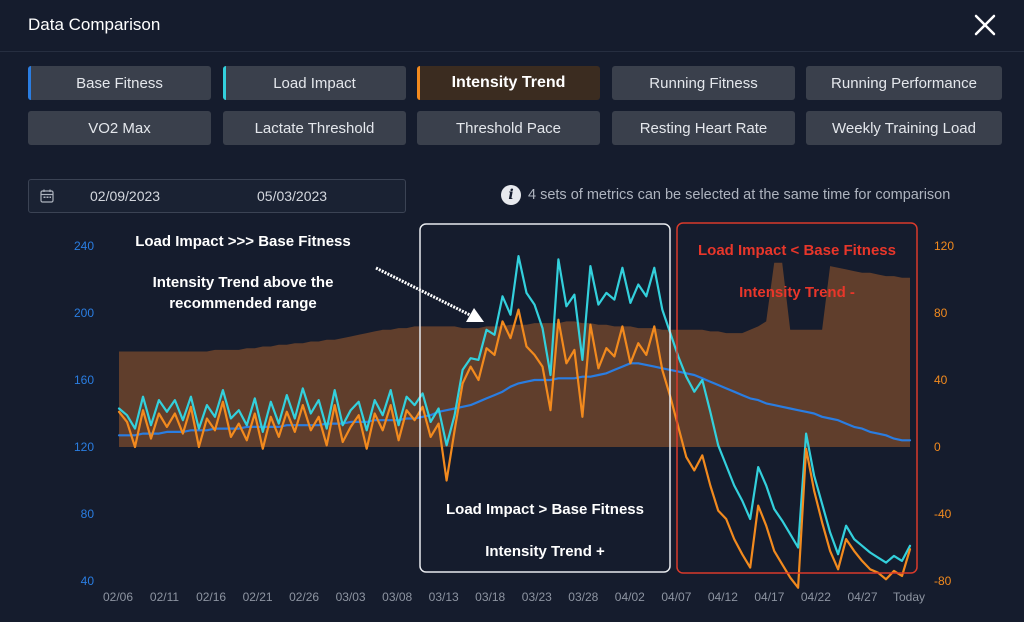 This screenshot has height=622, width=1024. Describe the element at coordinates (985, 25) in the screenshot. I see `close-icon` at that location.